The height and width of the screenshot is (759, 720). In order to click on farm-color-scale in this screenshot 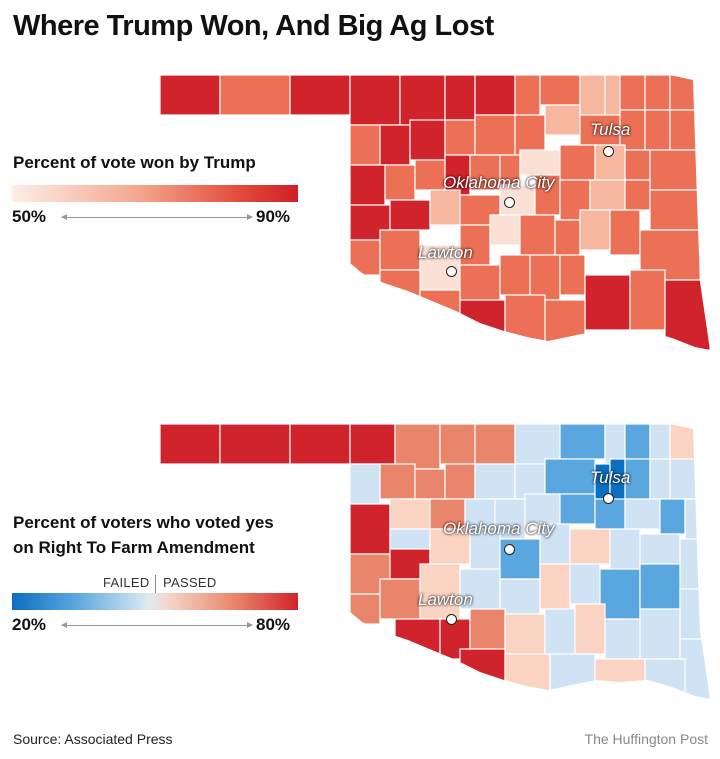, I will do `click(155, 601)`.